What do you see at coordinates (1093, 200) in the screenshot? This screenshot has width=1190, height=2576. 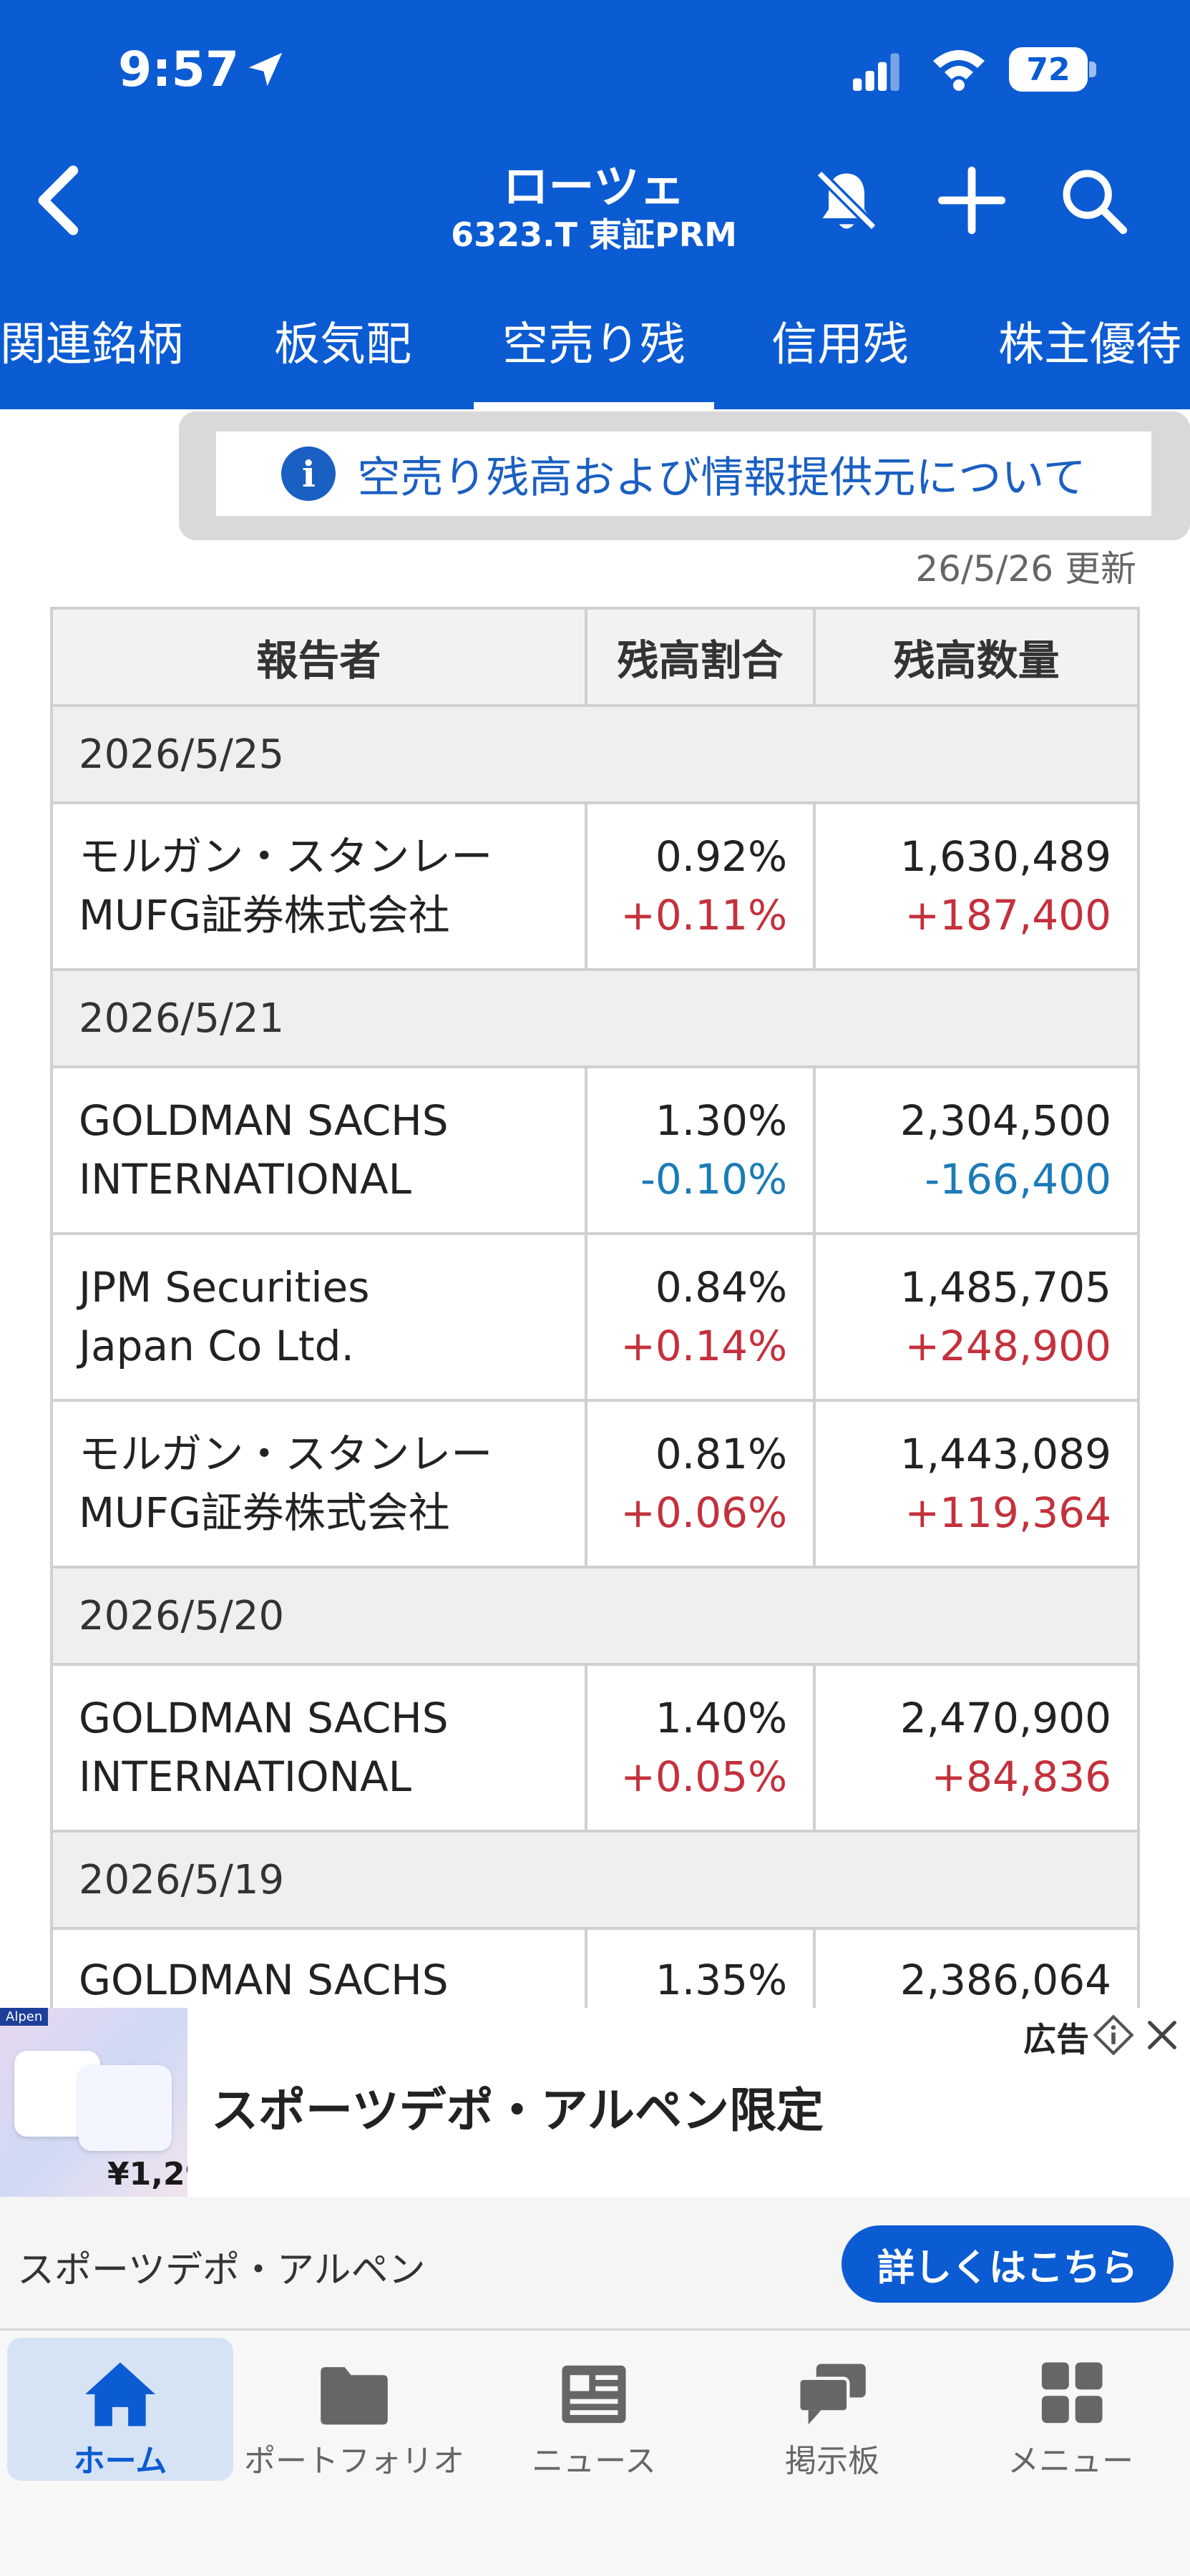 I see `search-button` at bounding box center [1093, 200].